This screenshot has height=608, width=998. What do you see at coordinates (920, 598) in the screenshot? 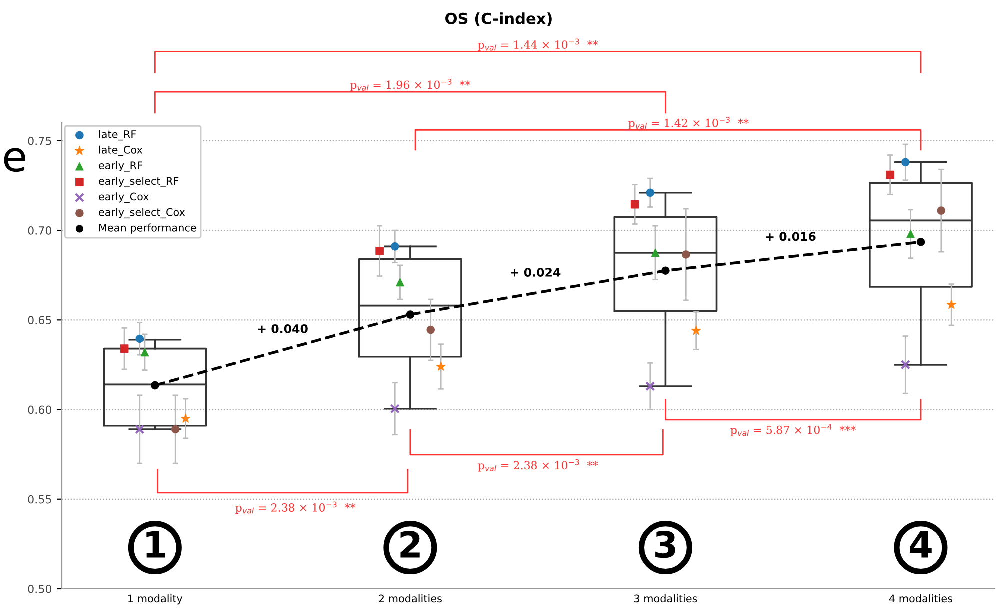
I see `x-tick-label: 4 modalities` at bounding box center [920, 598].